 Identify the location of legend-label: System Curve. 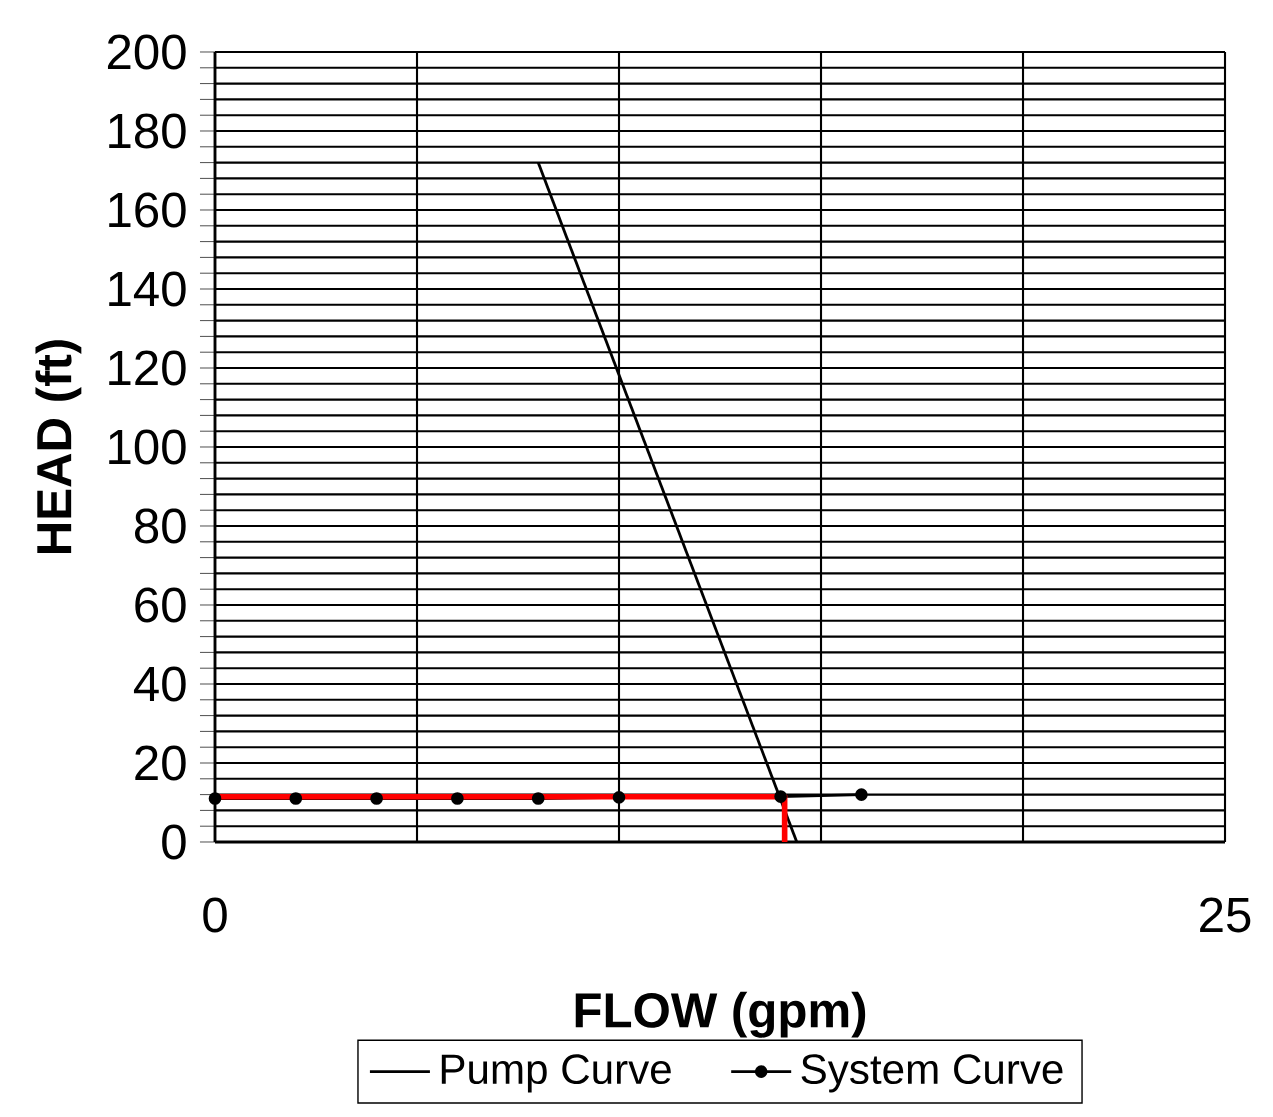
(932, 1073).